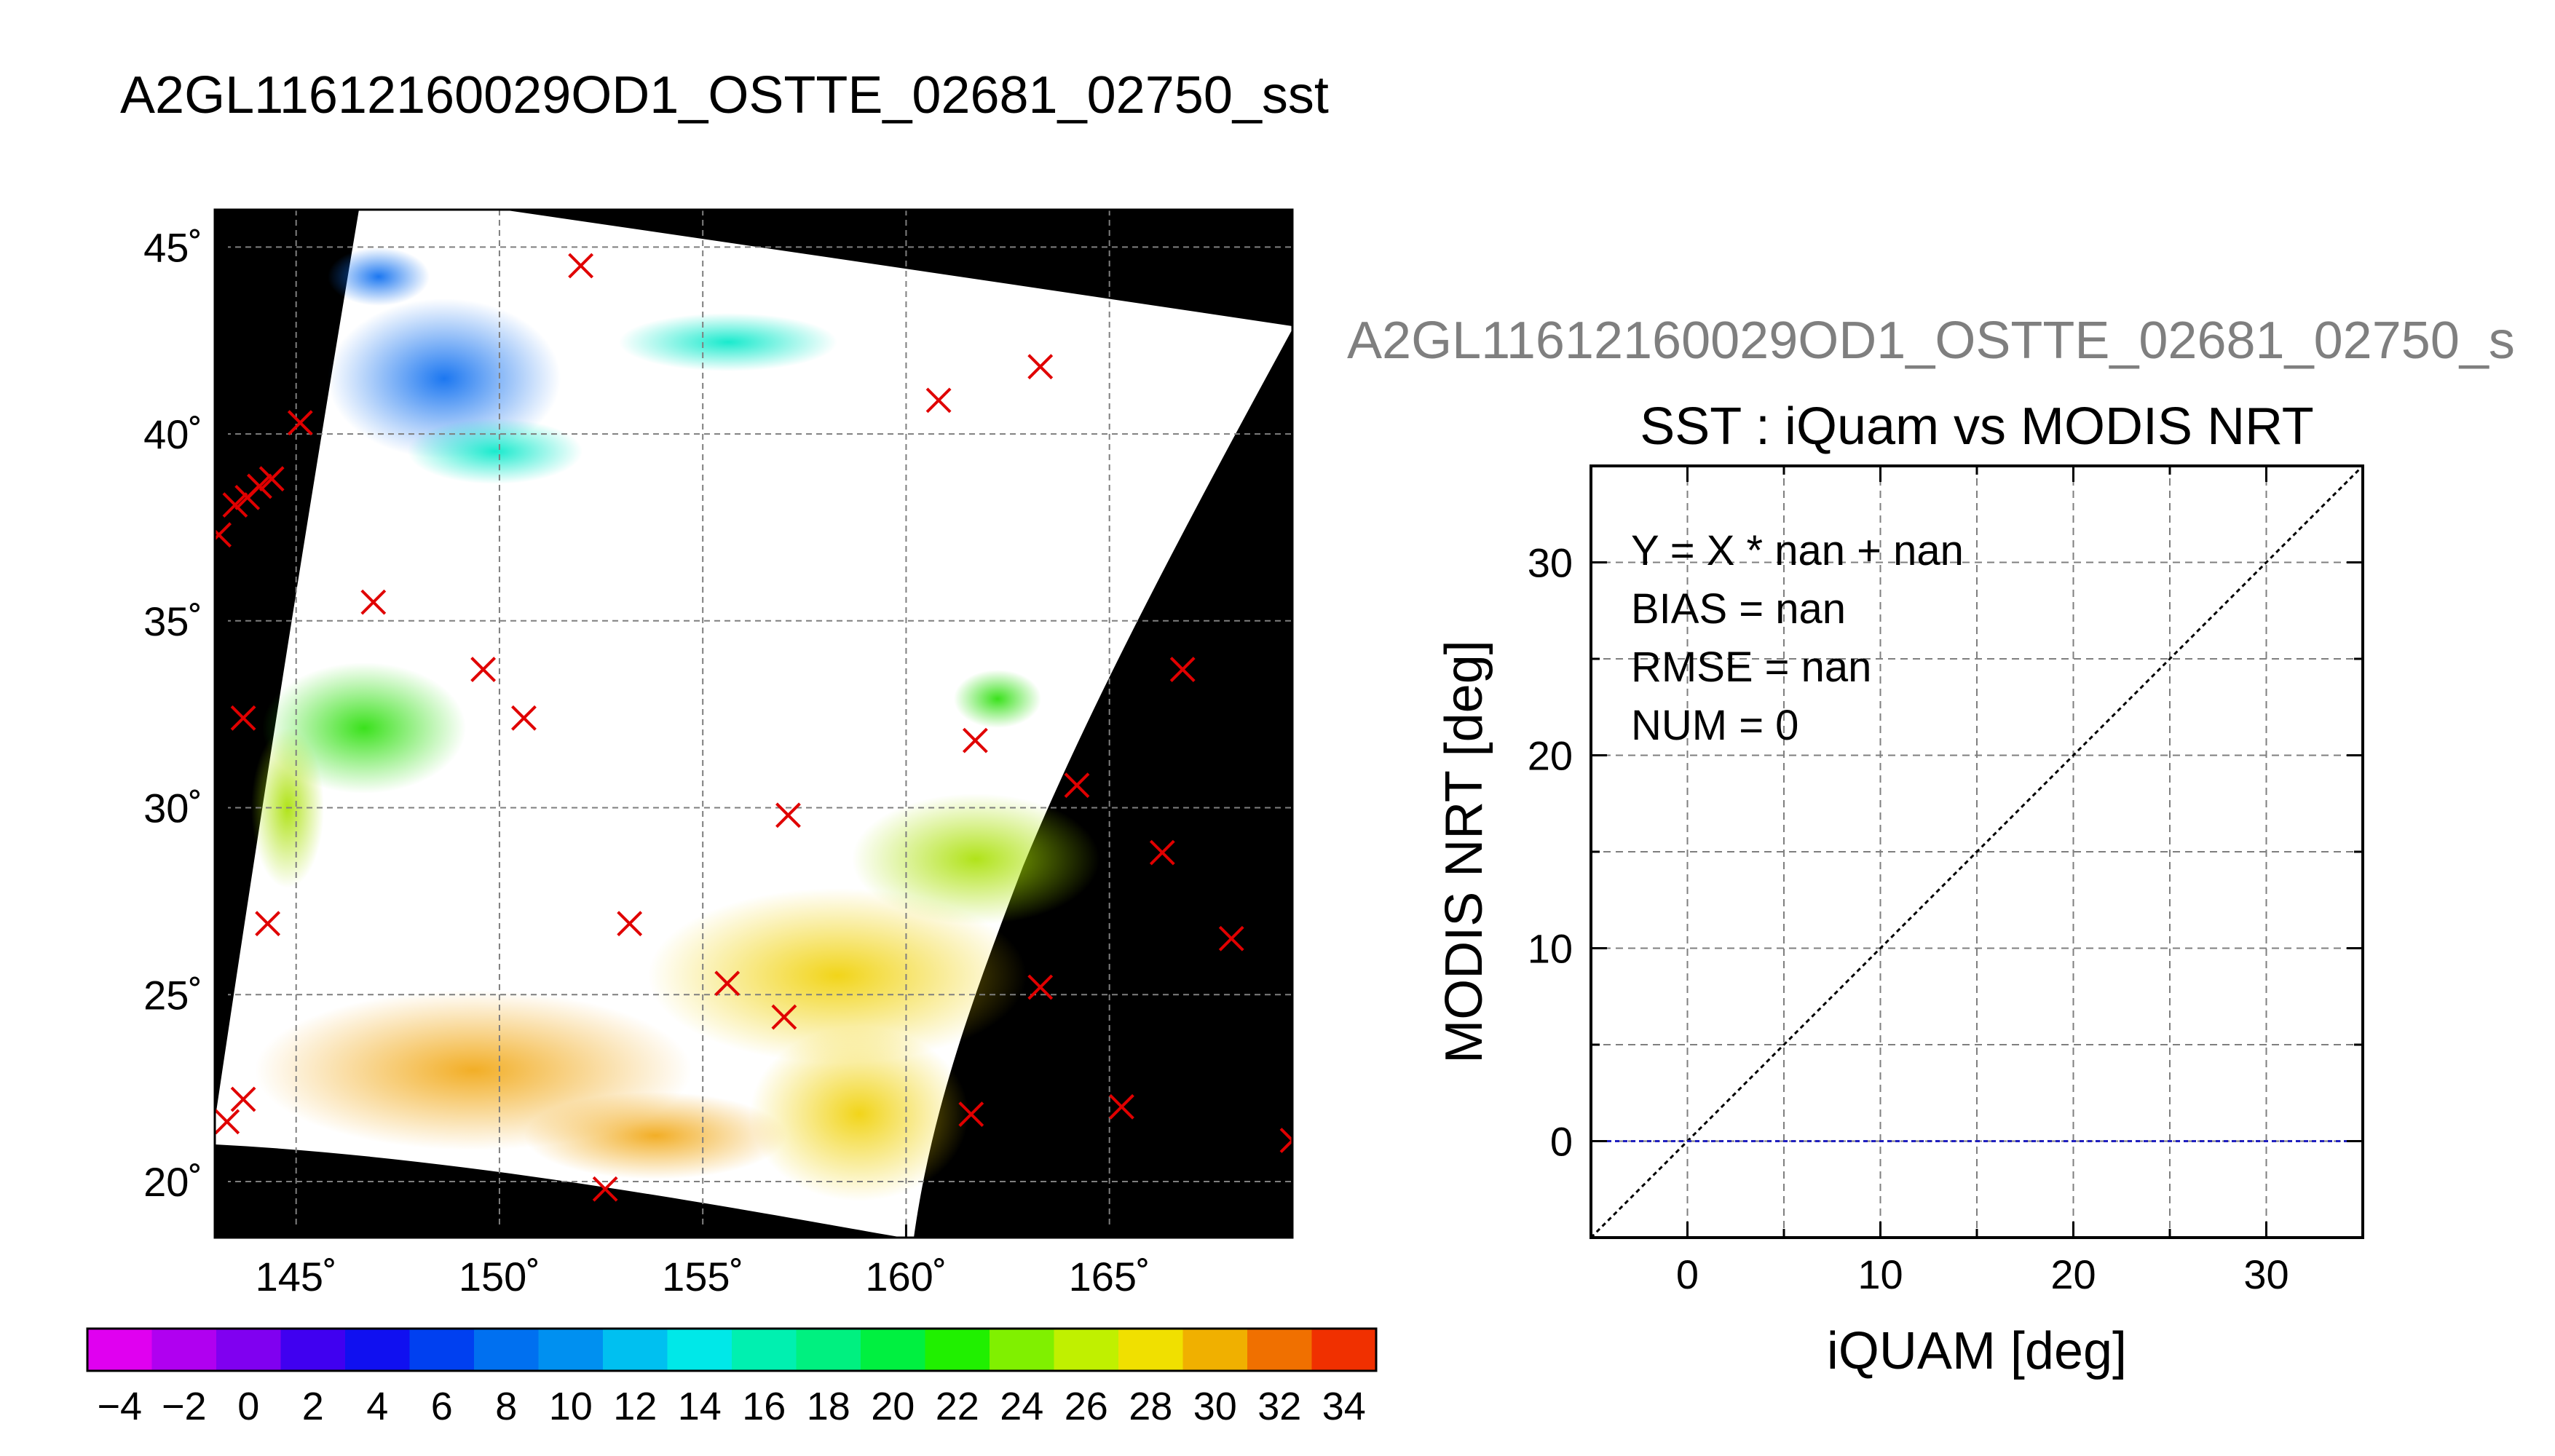 This screenshot has width=2555, height=1456. Describe the element at coordinates (893, 1406) in the screenshot. I see `colorbar-tick-label: 20` at that location.